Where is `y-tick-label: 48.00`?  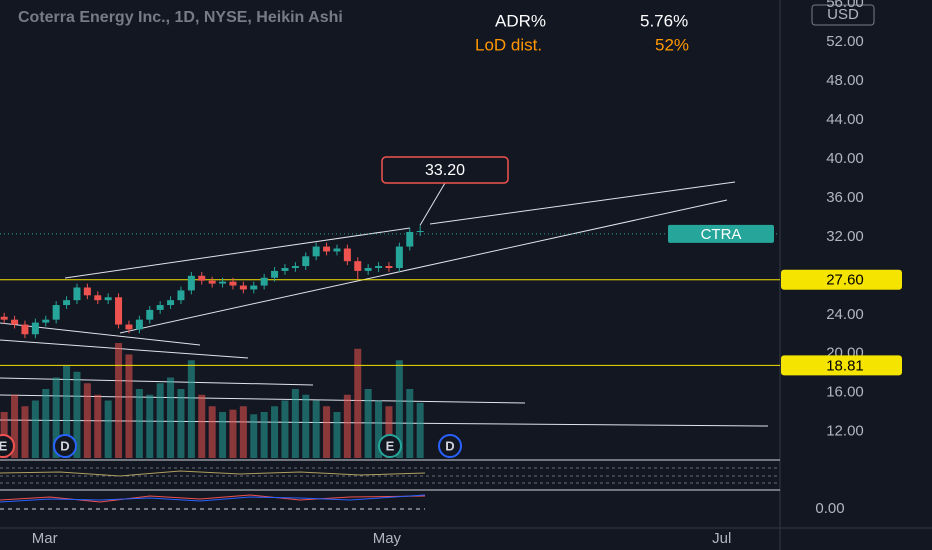 y-tick-label: 48.00 is located at coordinates (845, 80).